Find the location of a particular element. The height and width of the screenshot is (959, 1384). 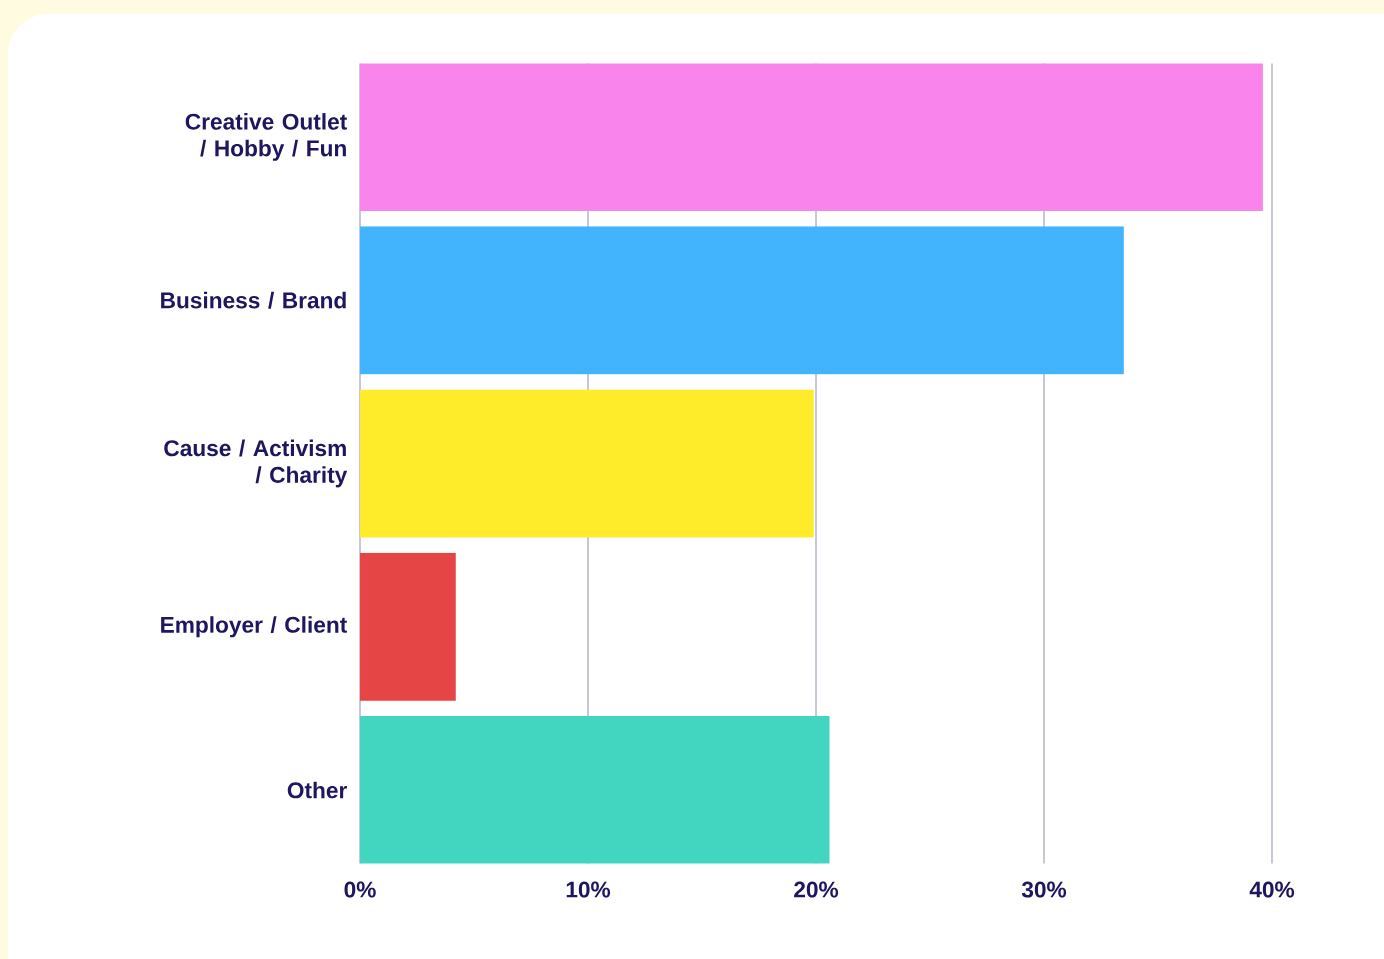

y-tick-label: Creative Outlet / Hobby / Fun is located at coordinates (266, 137).